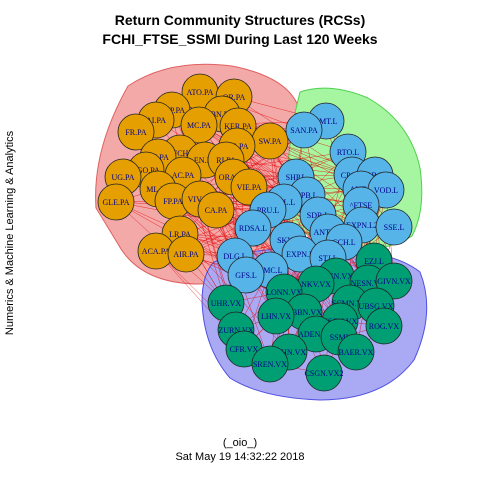  I want to click on node-label: RDSA.L, so click(253, 228).